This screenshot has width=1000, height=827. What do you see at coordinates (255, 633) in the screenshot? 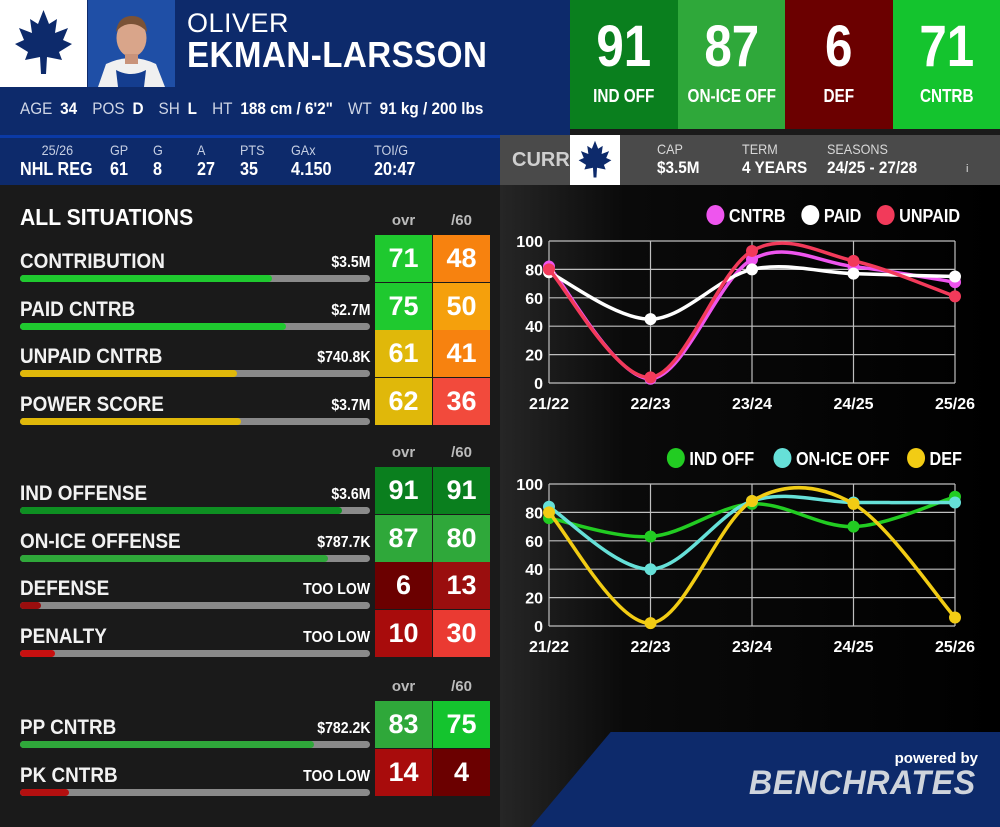
I see `metric-row: PENALTY TOO LOW 10 30` at bounding box center [255, 633].